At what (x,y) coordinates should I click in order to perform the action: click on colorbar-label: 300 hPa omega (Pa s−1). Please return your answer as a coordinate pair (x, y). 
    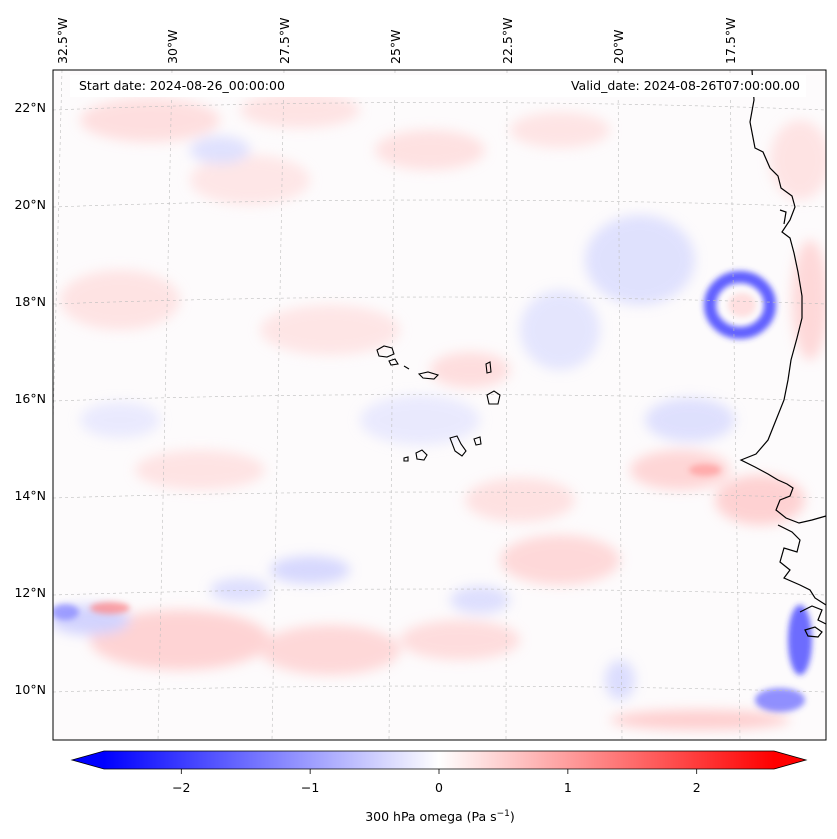
    Looking at the image, I should click on (440, 816).